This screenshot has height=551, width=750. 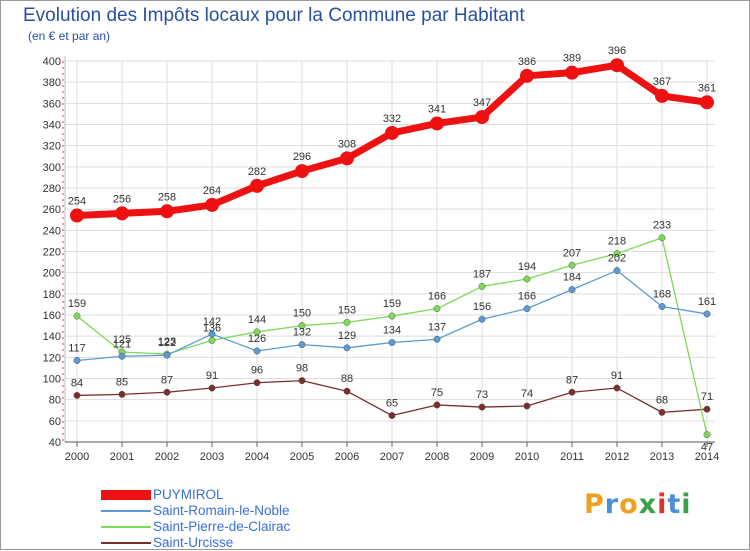 I want to click on data-label: 161, so click(x=707, y=302).